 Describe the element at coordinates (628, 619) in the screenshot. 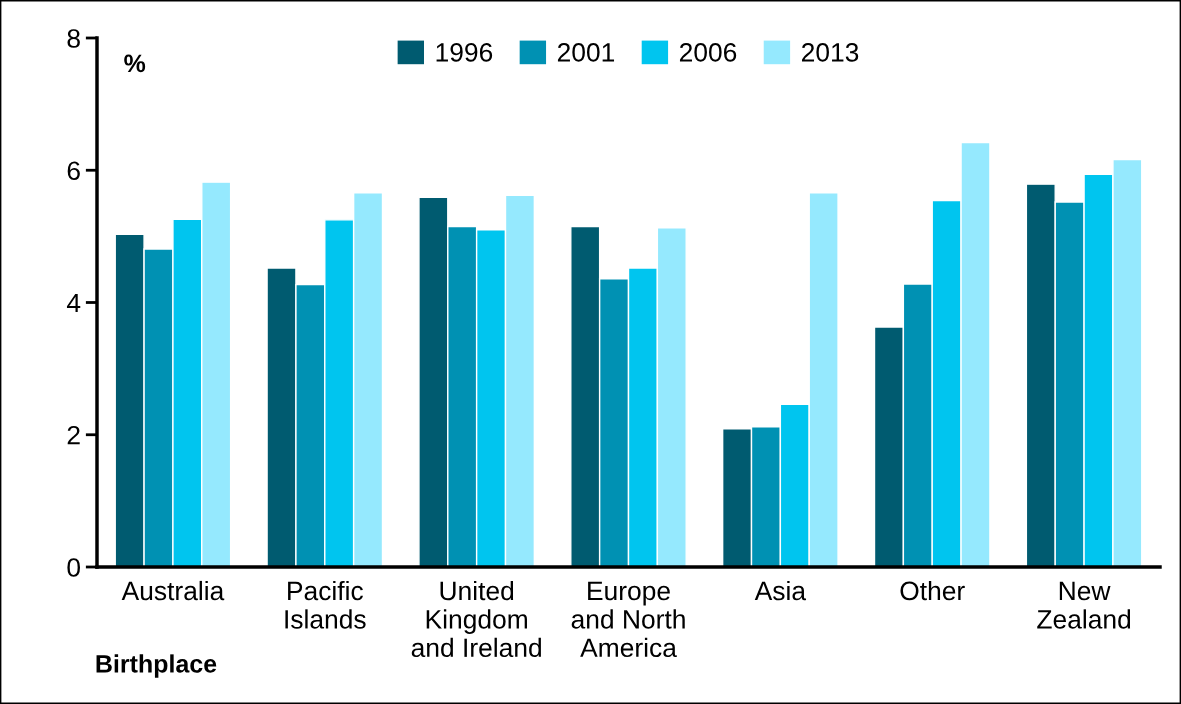

I see `x-tick-label: Europe and North America` at that location.